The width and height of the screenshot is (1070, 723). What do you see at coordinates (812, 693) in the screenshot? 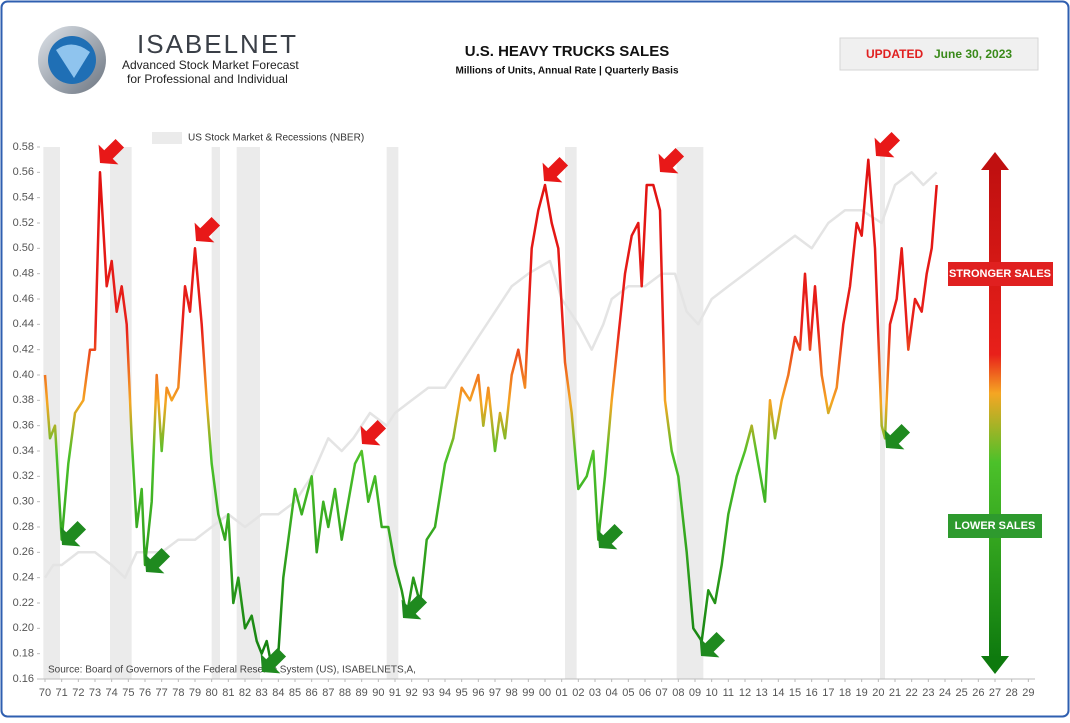
I see `x-tick-label: 16` at bounding box center [812, 693].